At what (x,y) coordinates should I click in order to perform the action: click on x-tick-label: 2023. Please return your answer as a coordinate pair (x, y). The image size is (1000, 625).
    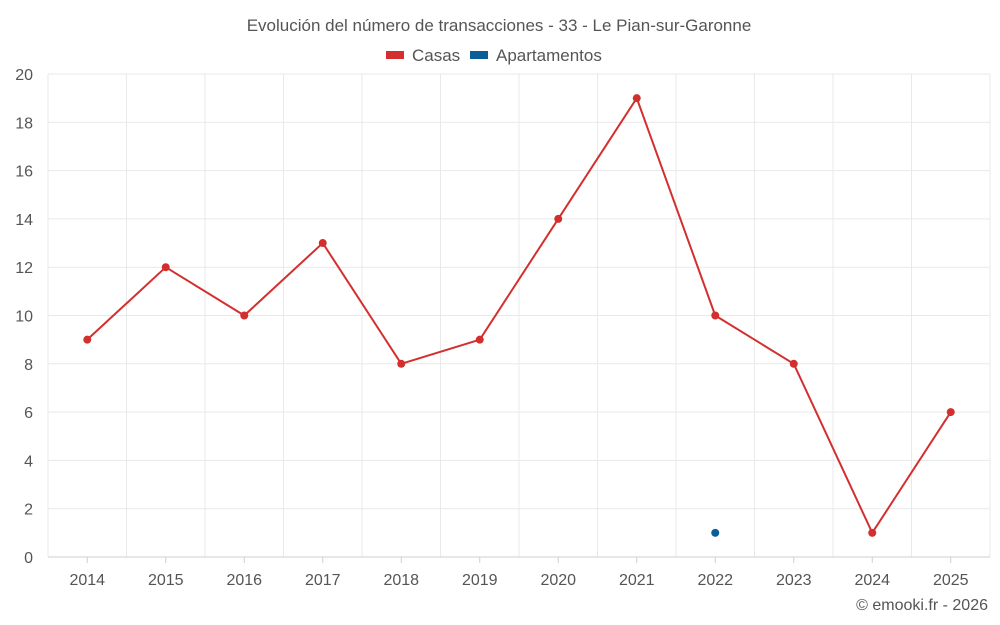
    Looking at the image, I should click on (794, 580).